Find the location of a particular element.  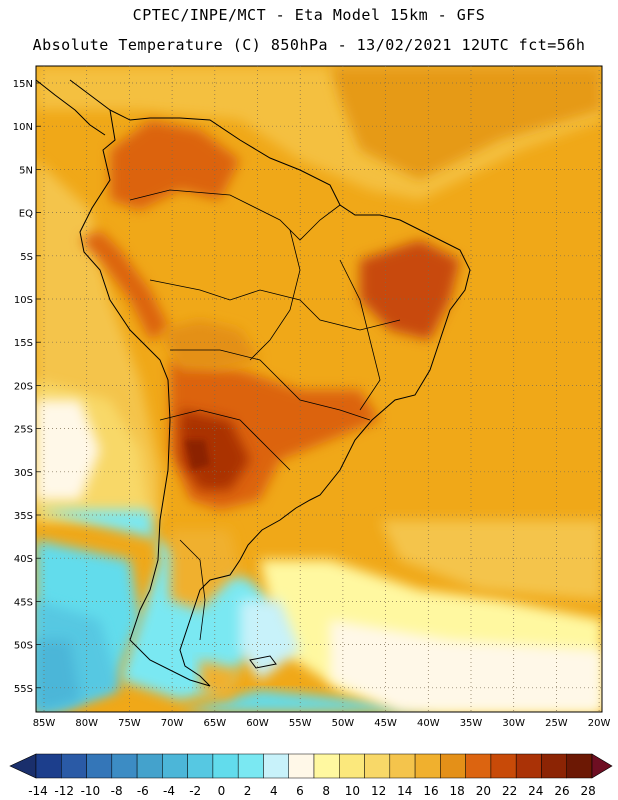

colorbar-tick-label: 22 is located at coordinates (509, 791).